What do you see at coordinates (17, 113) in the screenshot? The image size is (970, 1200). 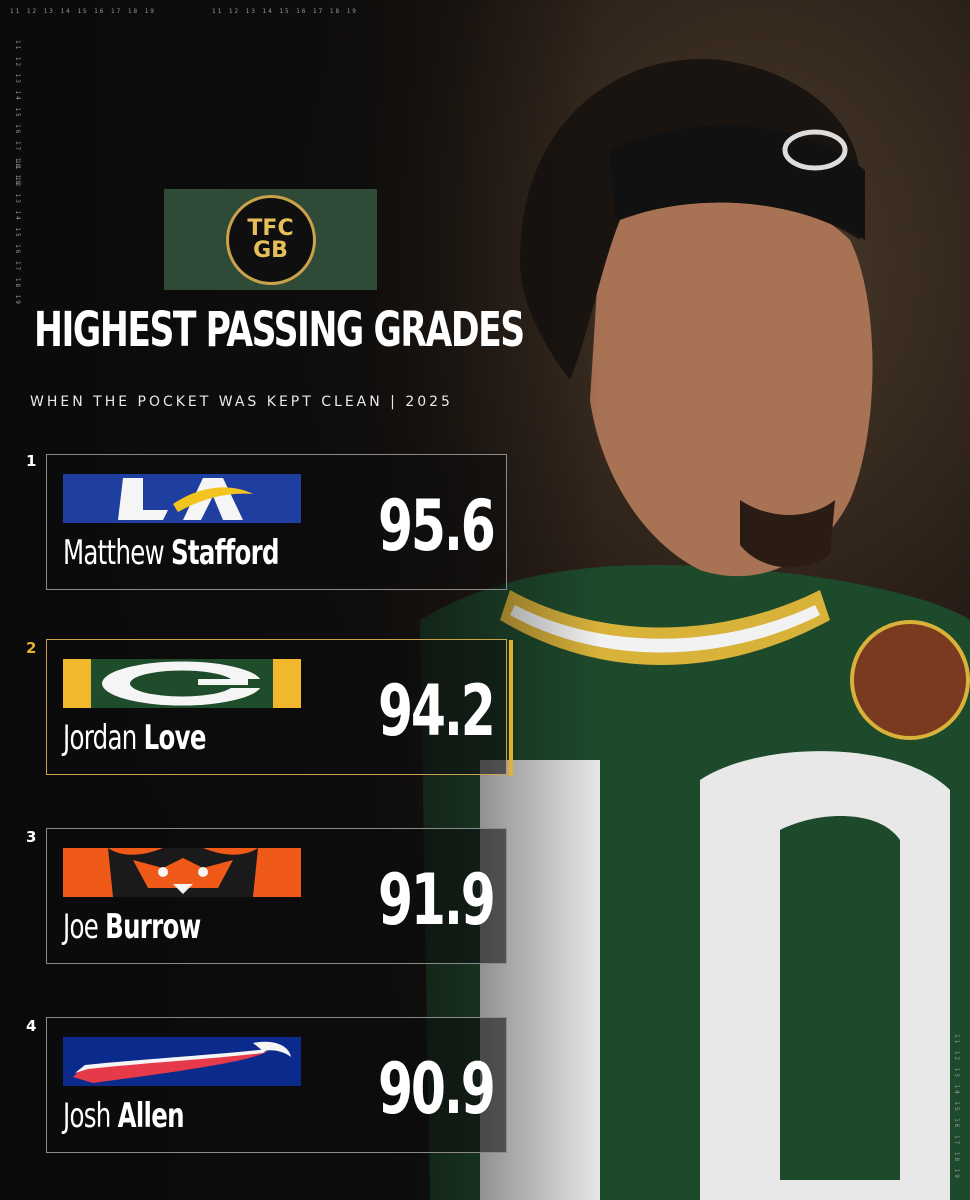 I see `ruler-marks-left-upper: 11 12 13 14 15 16 17 18 19` at bounding box center [17, 113].